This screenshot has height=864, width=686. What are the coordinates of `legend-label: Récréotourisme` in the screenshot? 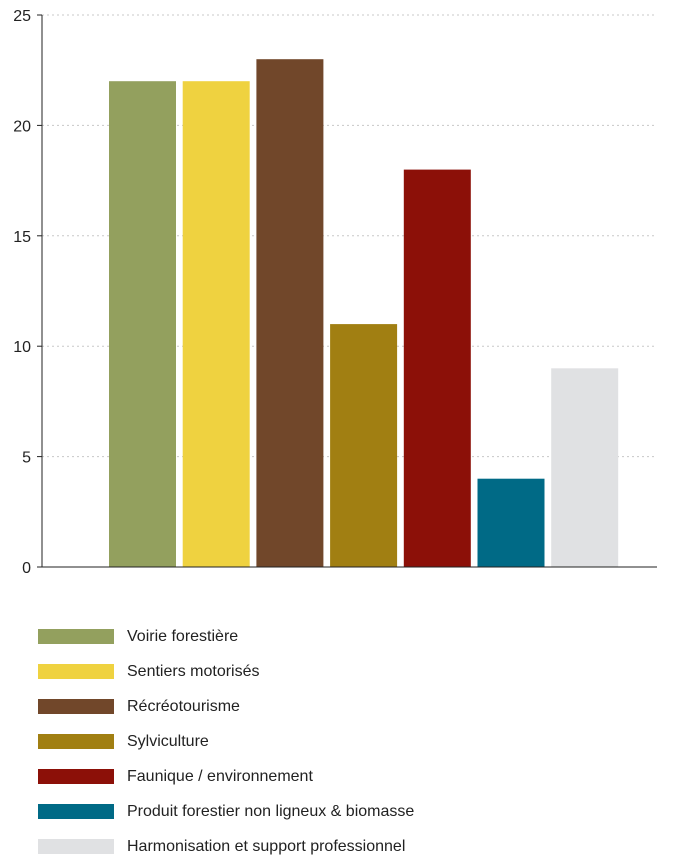 It's located at (183, 706).